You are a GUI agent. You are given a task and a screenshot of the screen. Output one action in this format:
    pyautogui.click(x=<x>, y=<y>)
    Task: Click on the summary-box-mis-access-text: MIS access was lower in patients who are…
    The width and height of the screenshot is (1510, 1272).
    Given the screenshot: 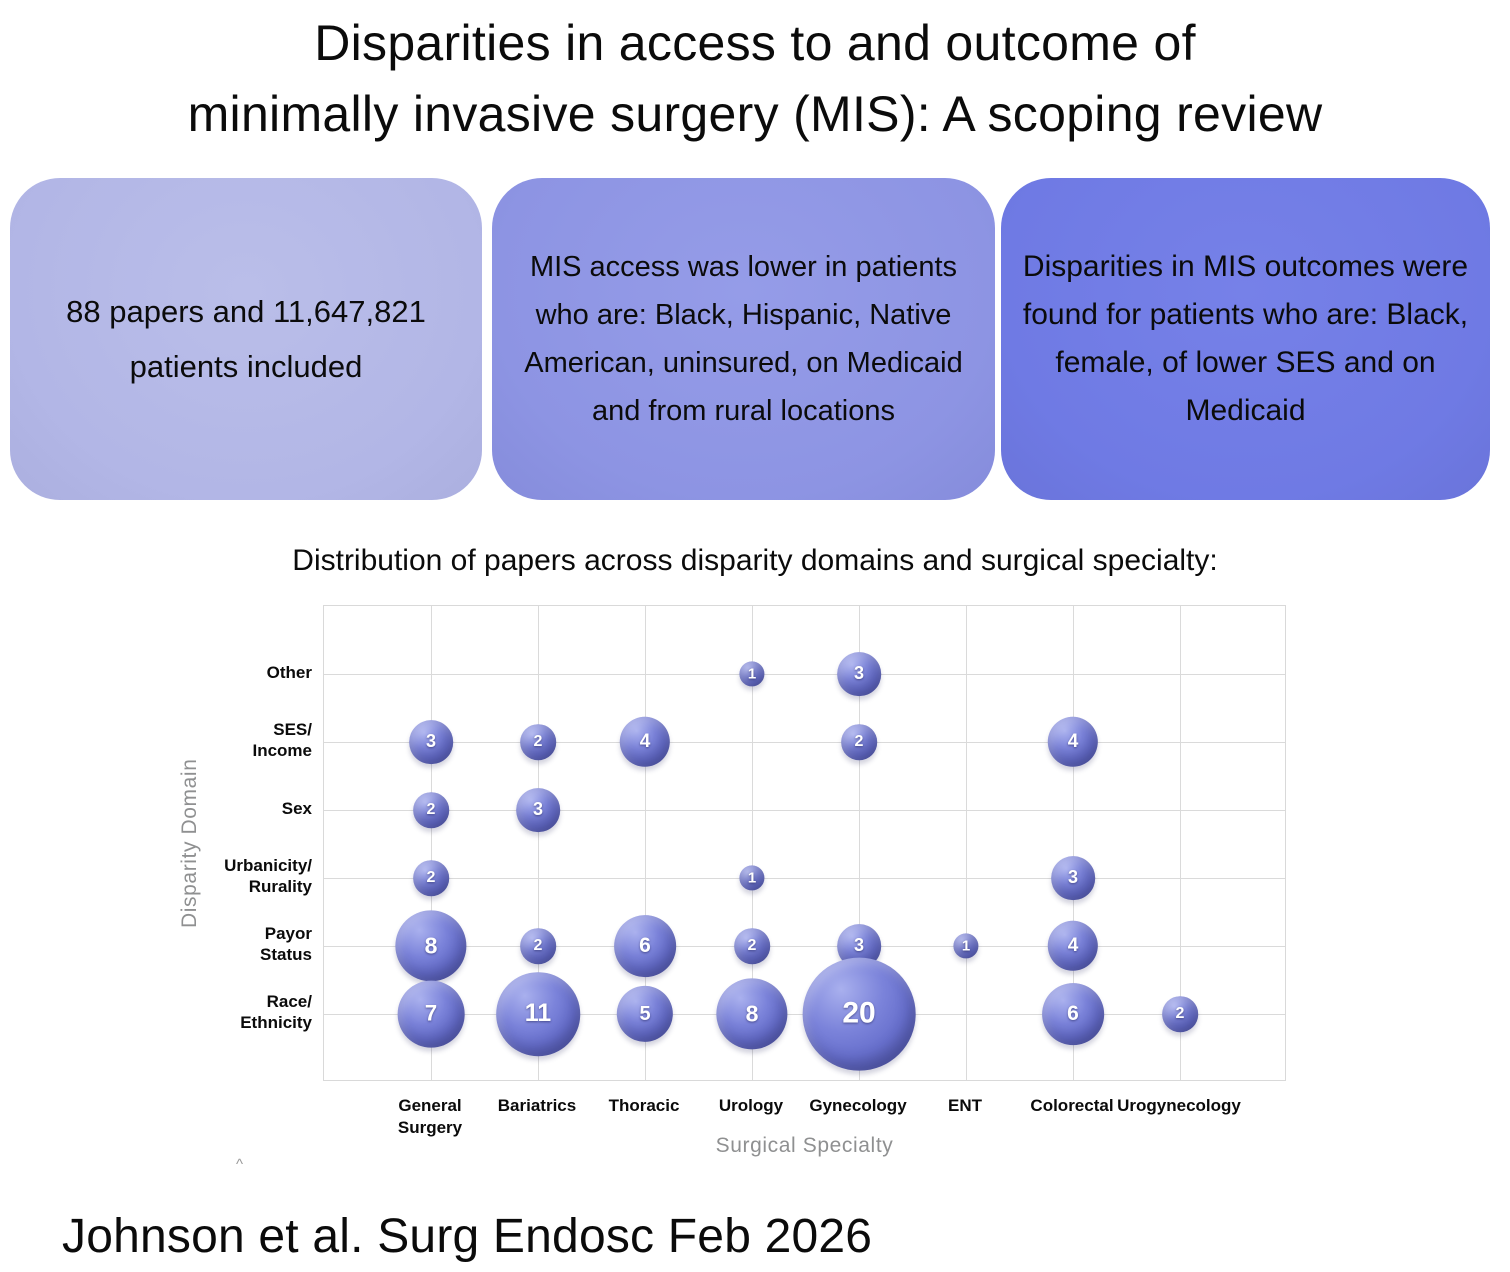 What is the action you would take?
    pyautogui.click(x=743, y=339)
    